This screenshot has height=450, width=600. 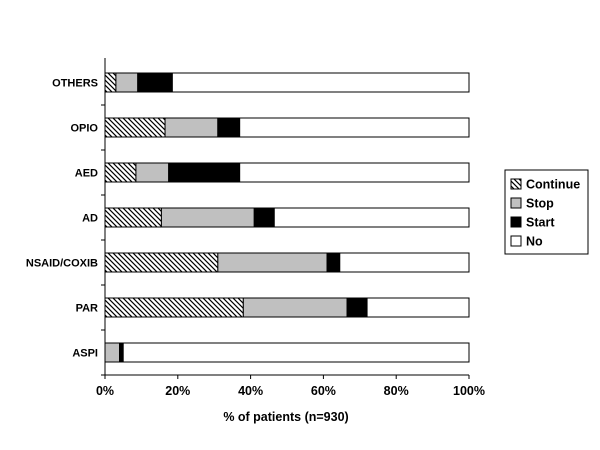 What do you see at coordinates (371, 217) in the screenshot?
I see `bar-ad-no` at bounding box center [371, 217].